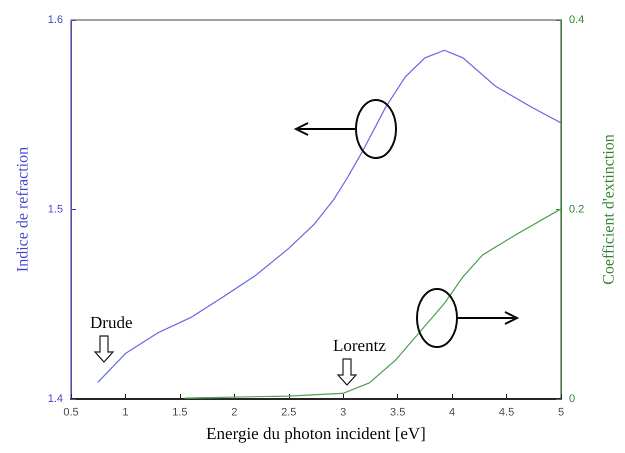  I want to click on x-tick-label: 1, so click(125, 412).